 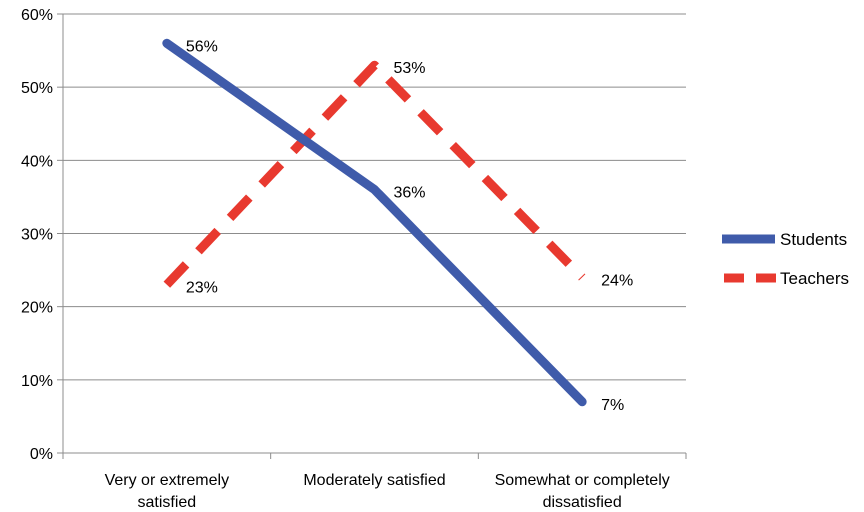 I want to click on data-label-teachers: 53%, so click(x=410, y=68).